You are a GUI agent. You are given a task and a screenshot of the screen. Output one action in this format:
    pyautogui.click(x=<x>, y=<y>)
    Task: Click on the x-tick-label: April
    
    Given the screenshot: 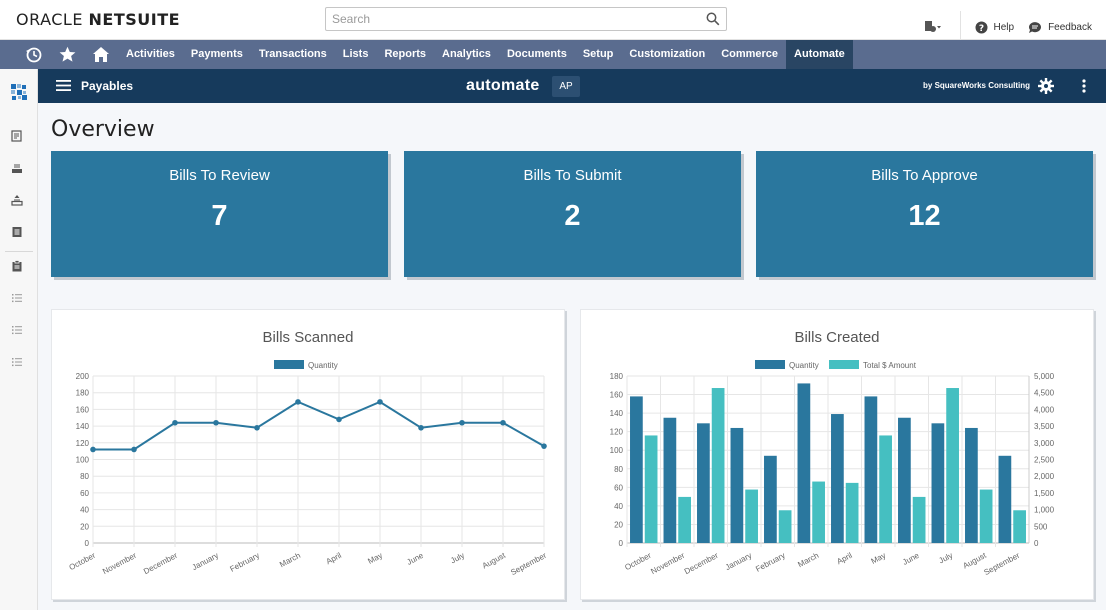 What is the action you would take?
    pyautogui.click(x=844, y=559)
    